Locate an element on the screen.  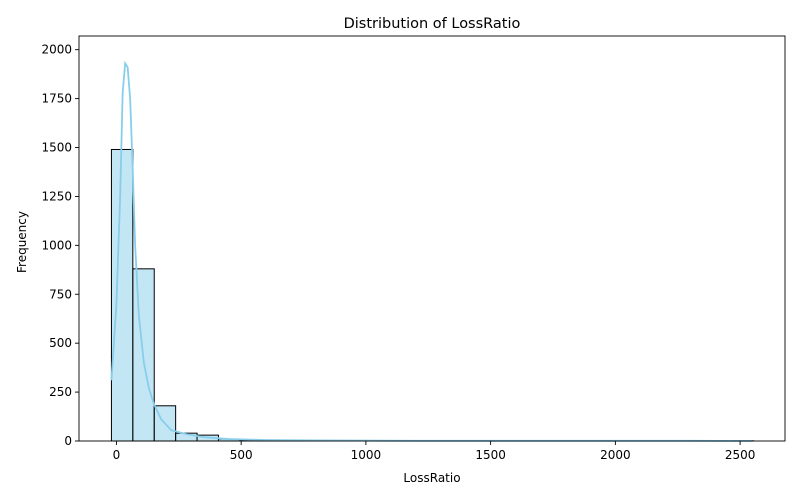
x-axis-label: LossRatio is located at coordinates (431, 478).